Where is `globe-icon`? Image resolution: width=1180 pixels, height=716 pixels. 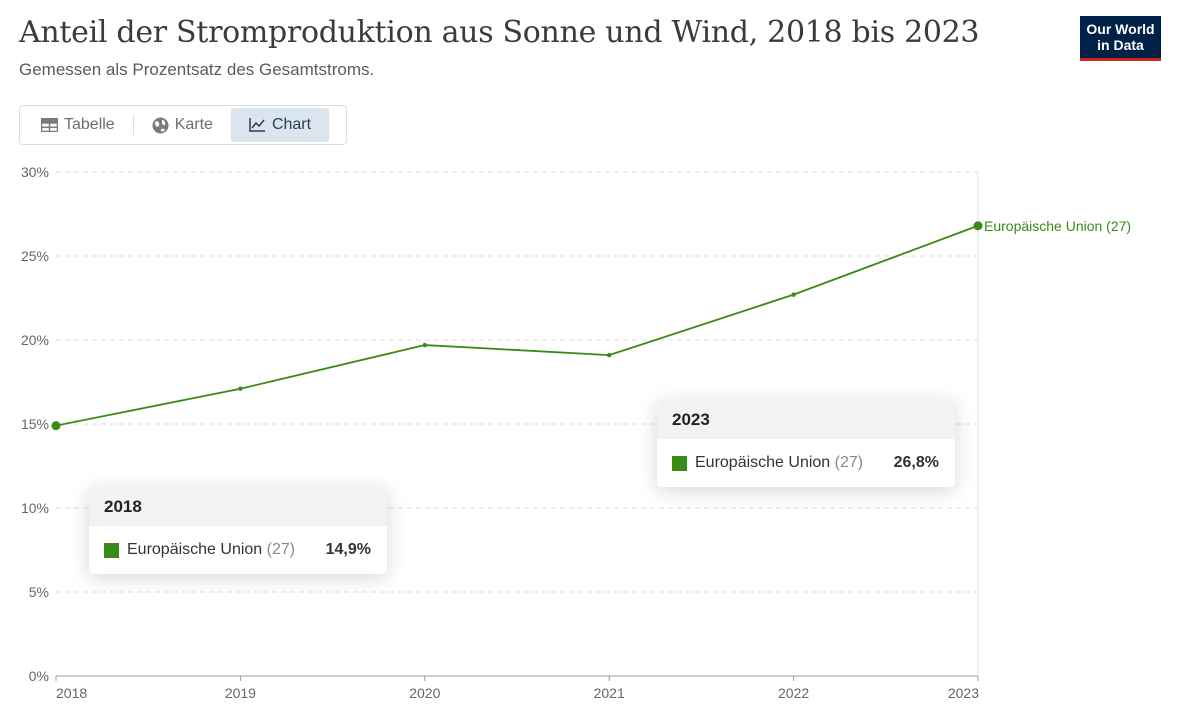
globe-icon is located at coordinates (160, 125).